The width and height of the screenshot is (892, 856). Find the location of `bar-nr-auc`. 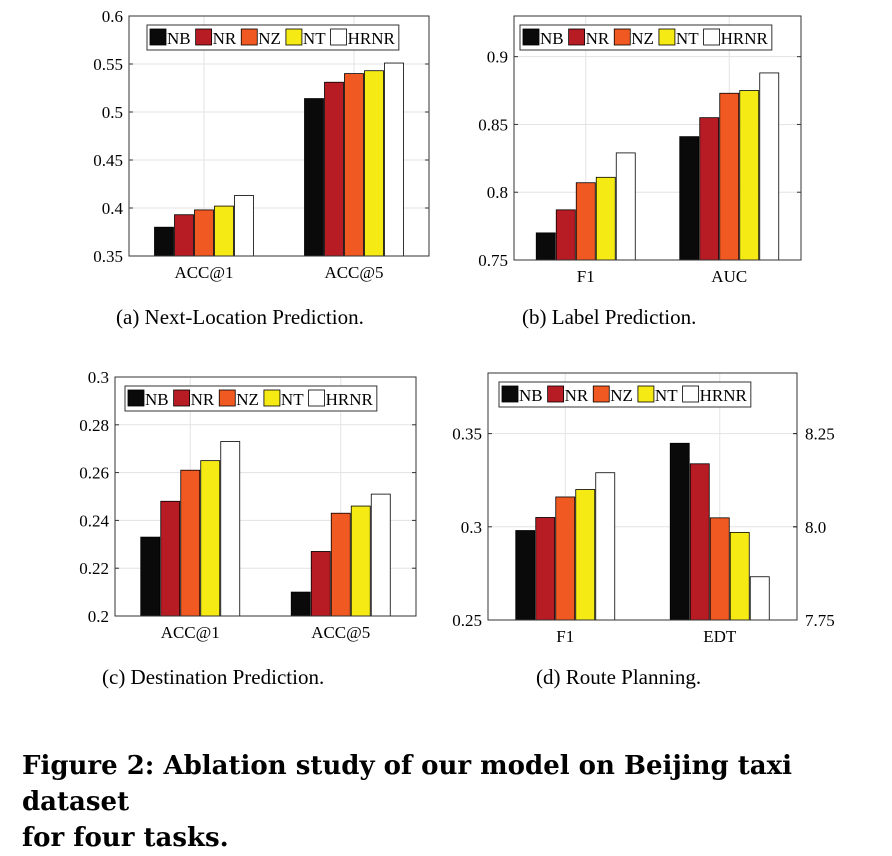

bar-nr-auc is located at coordinates (709, 189).